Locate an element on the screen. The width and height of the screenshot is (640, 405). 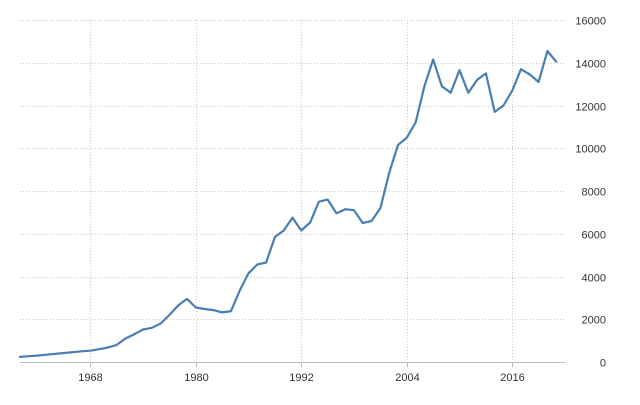
y-axis: 0 2000 4000 6000 8000 10000 12000 14000 16000 is located at coordinates (590, 193).